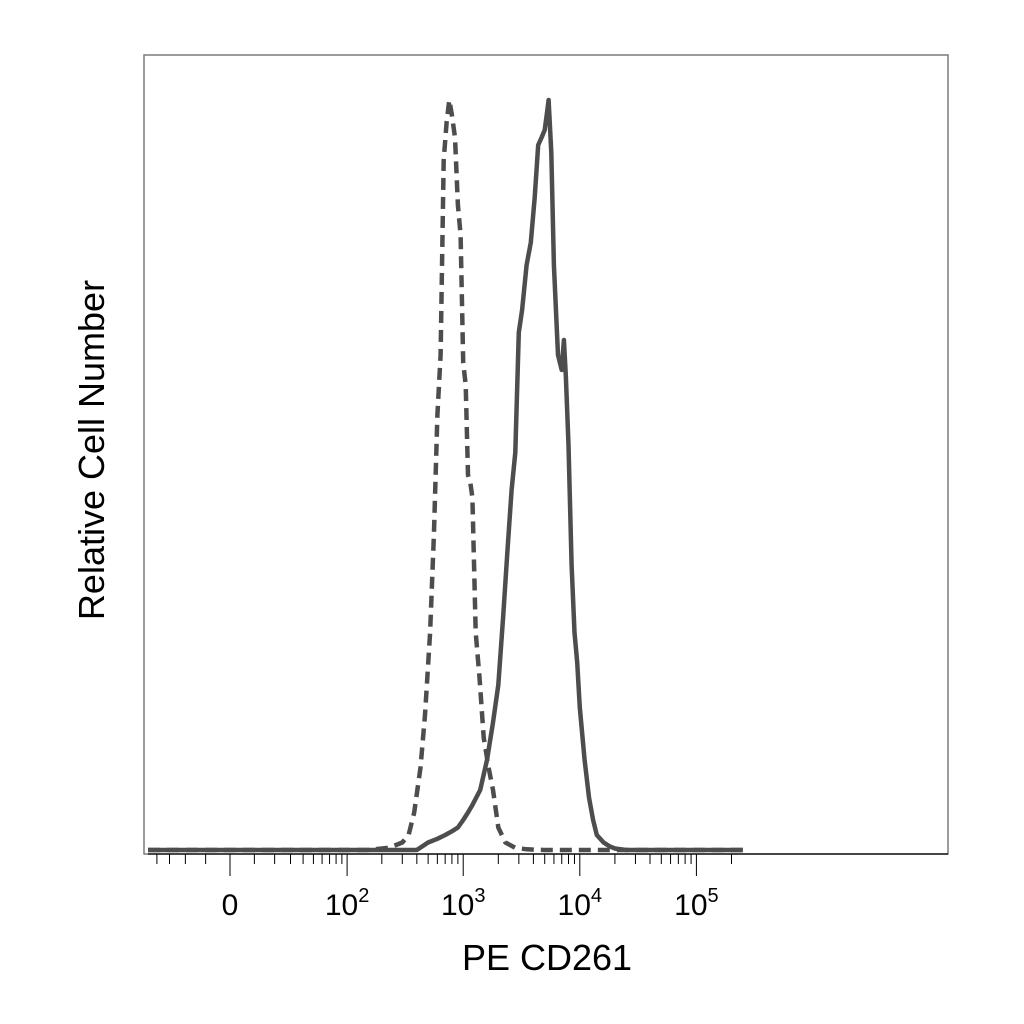 This screenshot has width=1024, height=1024. I want to click on x-axis-title: PE CD261, so click(547, 957).